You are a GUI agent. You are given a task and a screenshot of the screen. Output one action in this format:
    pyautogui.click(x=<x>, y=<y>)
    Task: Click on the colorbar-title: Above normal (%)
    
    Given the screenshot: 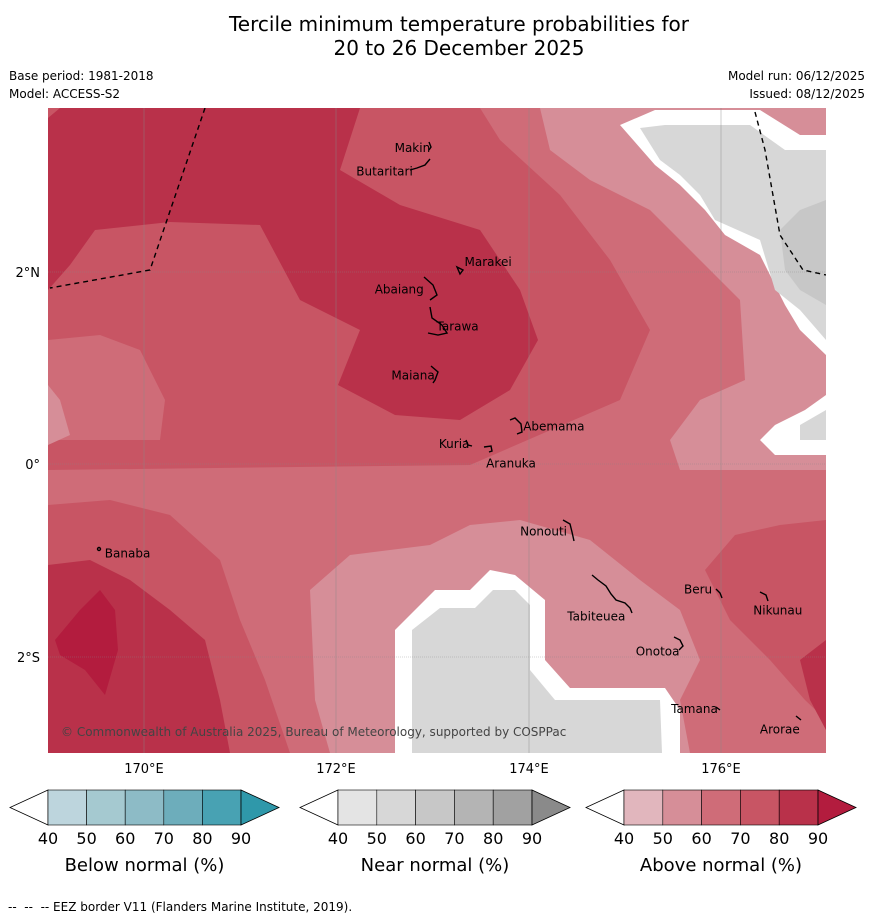 What is the action you would take?
    pyautogui.click(x=721, y=865)
    